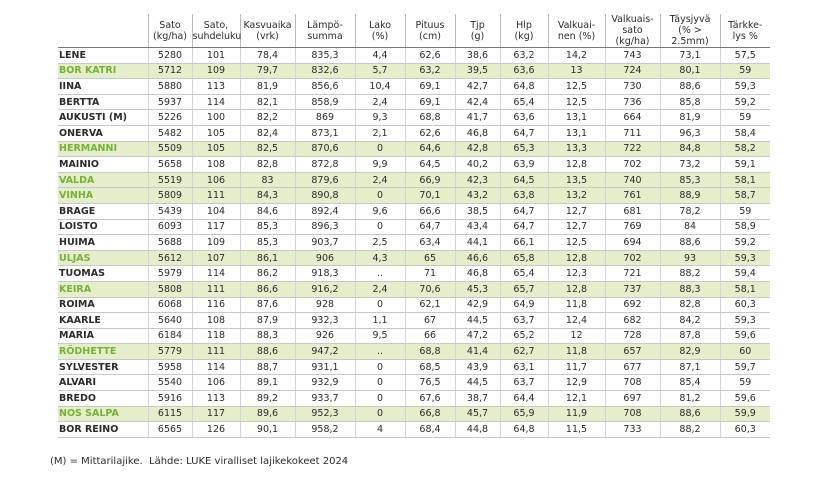 The image size is (825, 480). I want to click on cell: 86,6, so click(267, 289).